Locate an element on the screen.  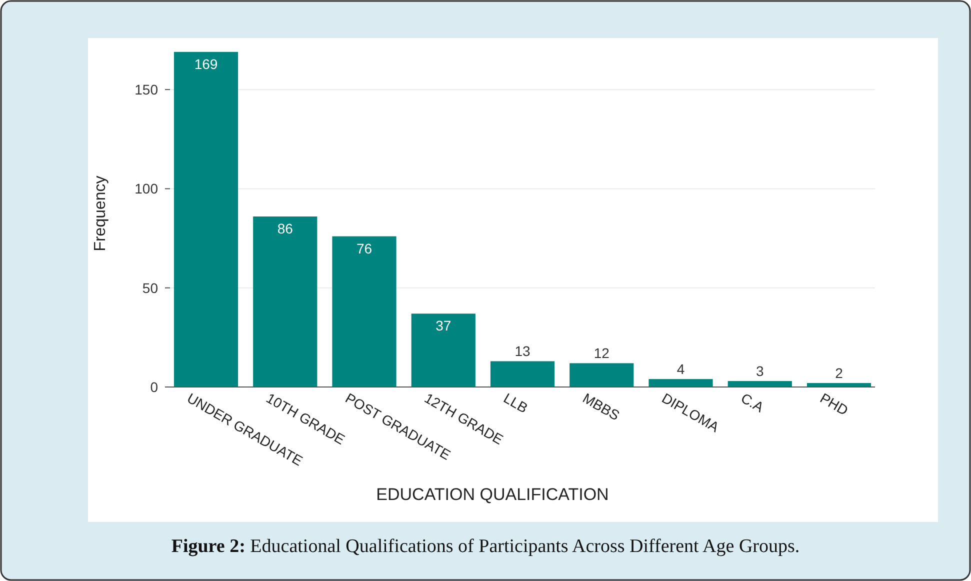
x-tick-label: C.A is located at coordinates (753, 403).